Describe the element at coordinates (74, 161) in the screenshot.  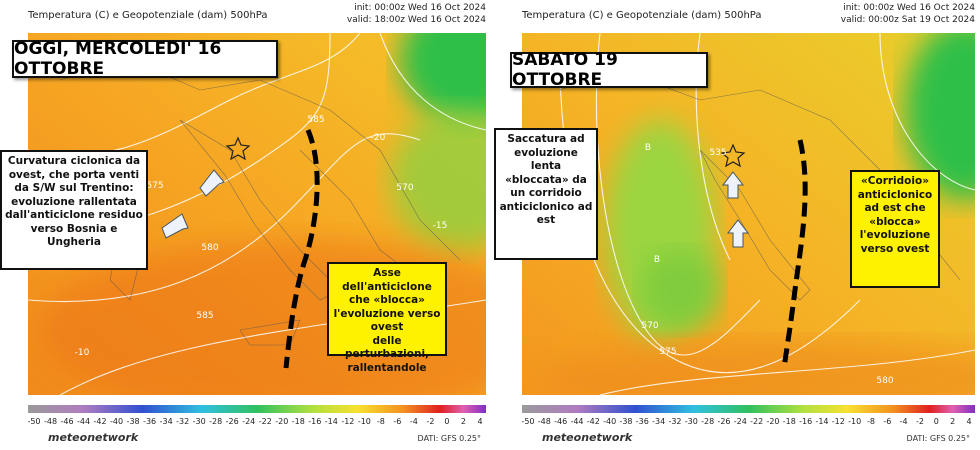
I see `annotation-line: Curvatura ciclonica da` at that location.